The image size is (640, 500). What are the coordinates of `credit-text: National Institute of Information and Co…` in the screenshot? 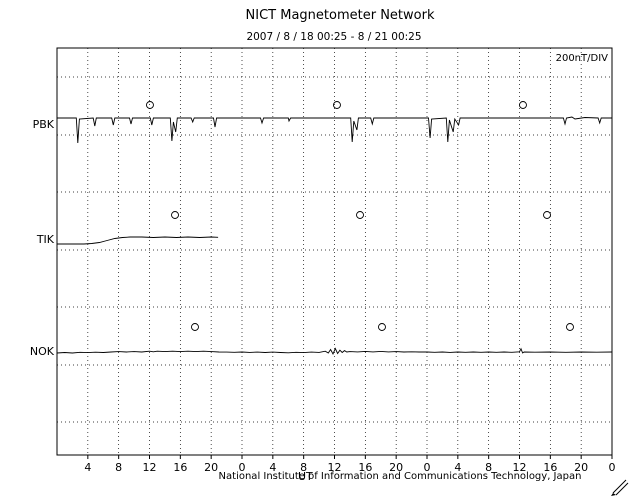 It's located at (400, 476).